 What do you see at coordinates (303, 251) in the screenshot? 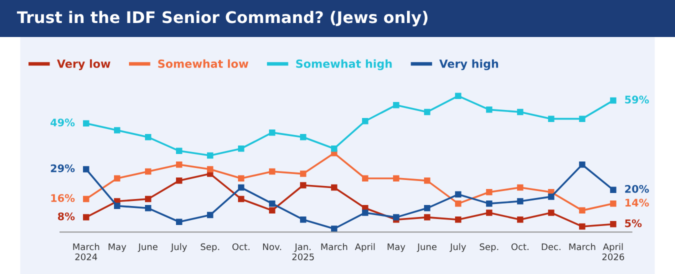
I see `x-tick-label: Jan. 2025` at bounding box center [303, 251].